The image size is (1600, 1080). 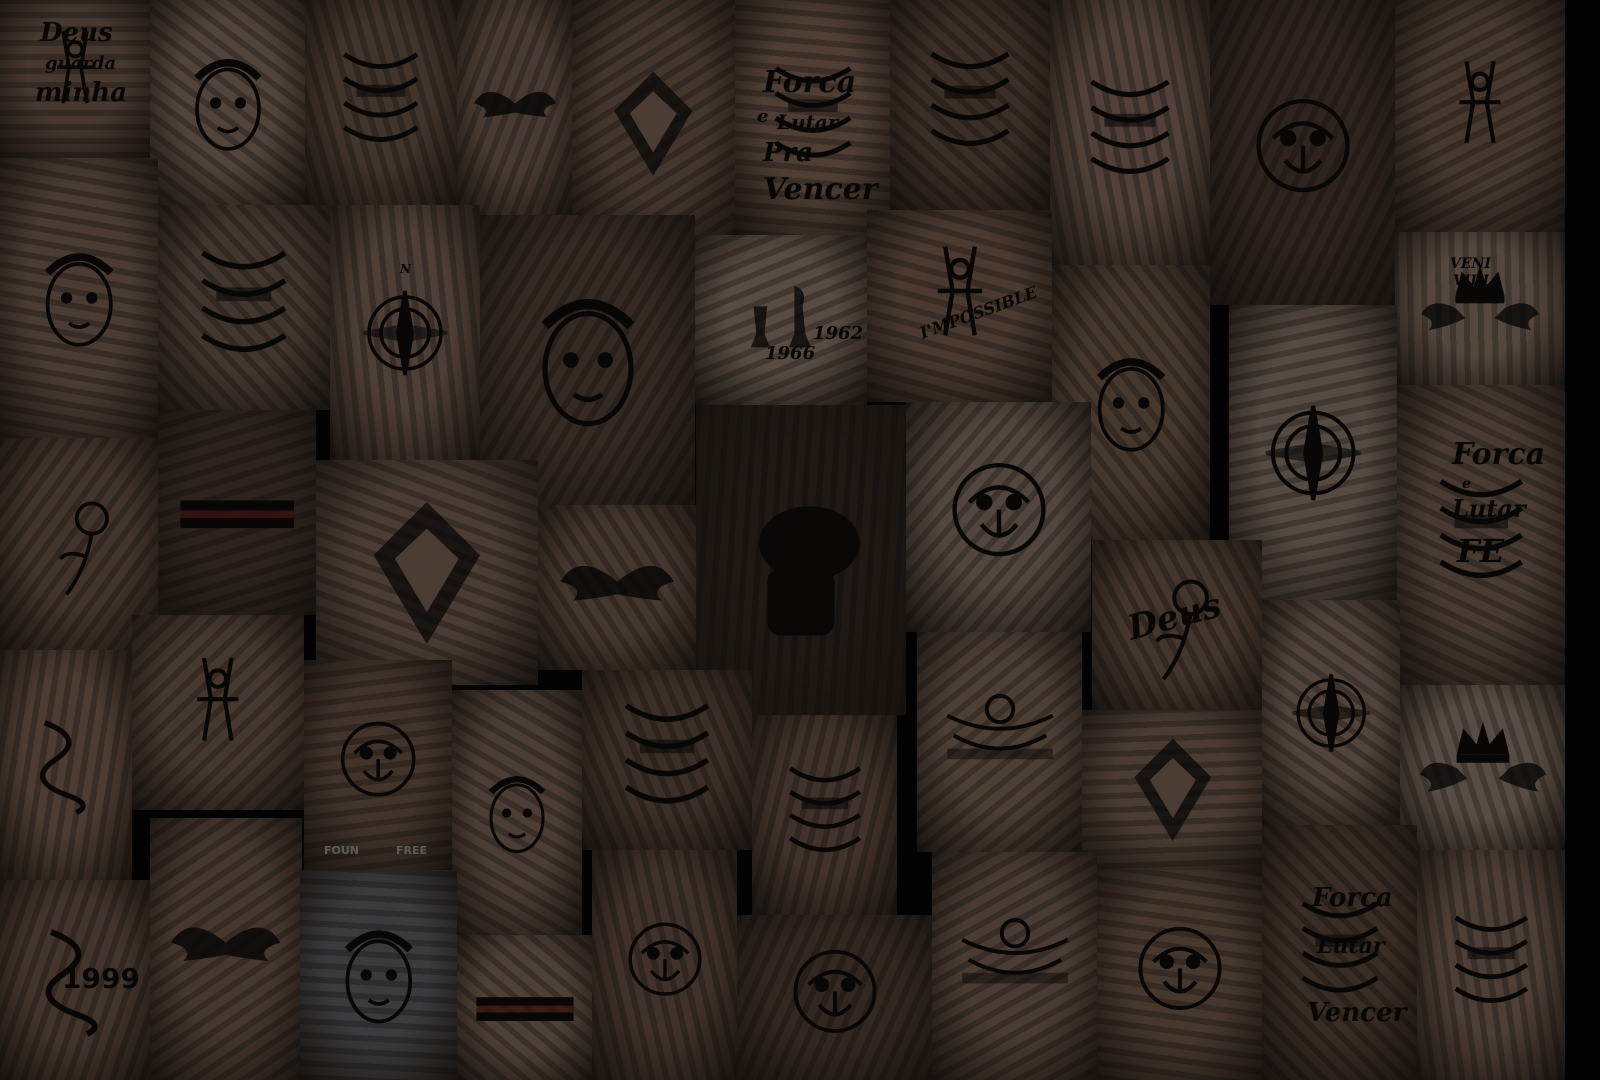 What do you see at coordinates (999, 742) in the screenshot?
I see `tattoo-photo-chest-full` at bounding box center [999, 742].